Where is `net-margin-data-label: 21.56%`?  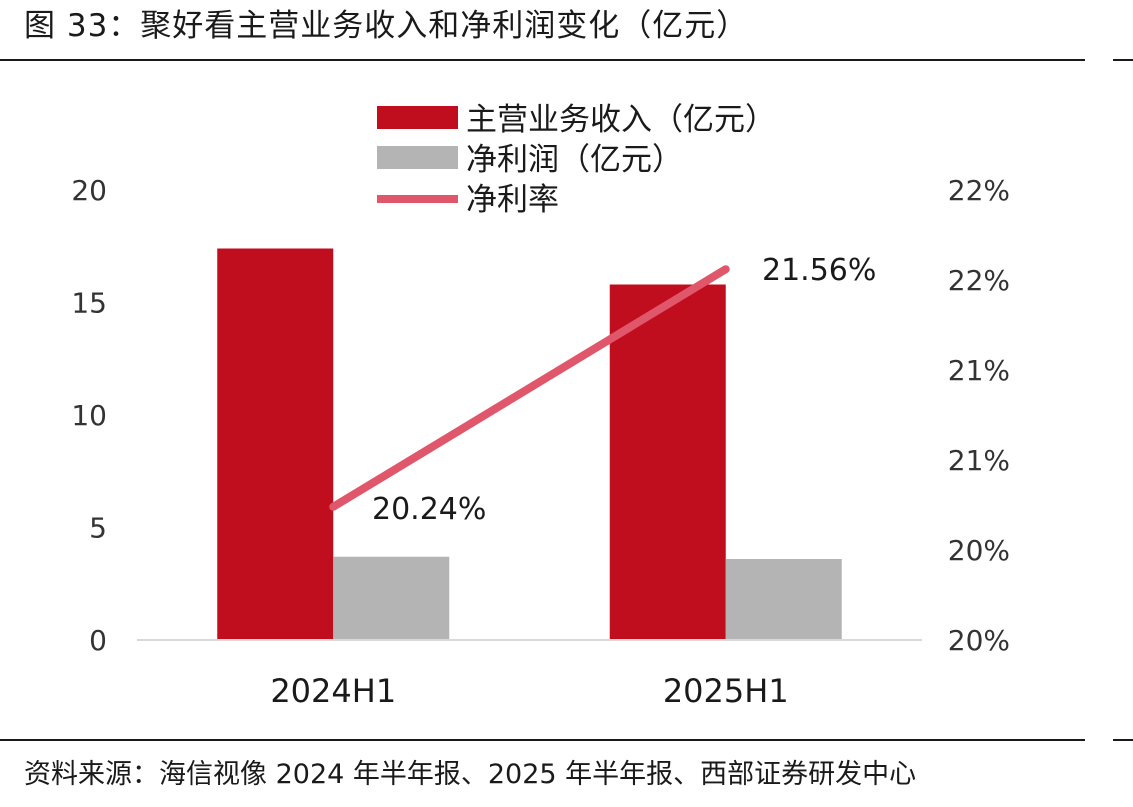
net-margin-data-label: 21.56% is located at coordinates (819, 270).